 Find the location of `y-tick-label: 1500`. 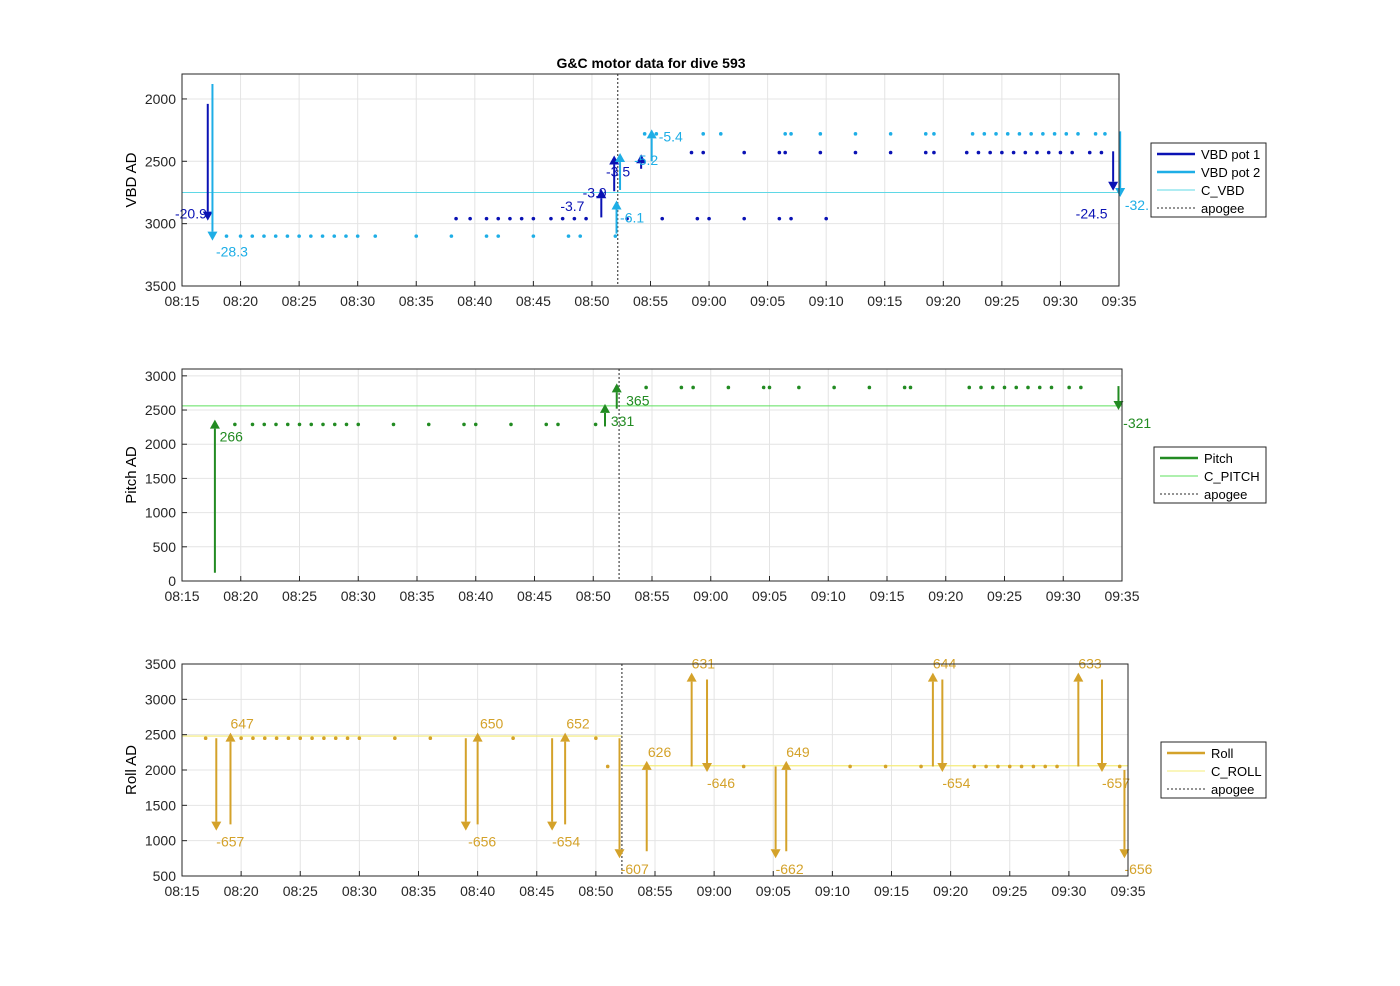

y-tick-label: 1500 is located at coordinates (160, 478).